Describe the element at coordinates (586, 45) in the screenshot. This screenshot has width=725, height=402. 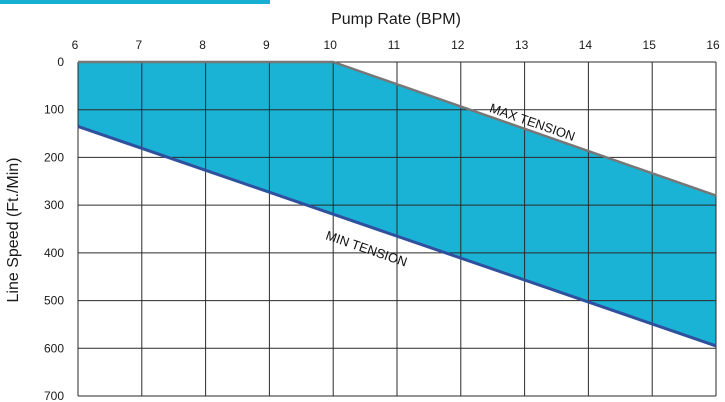
I see `x-tick-label: 14` at that location.